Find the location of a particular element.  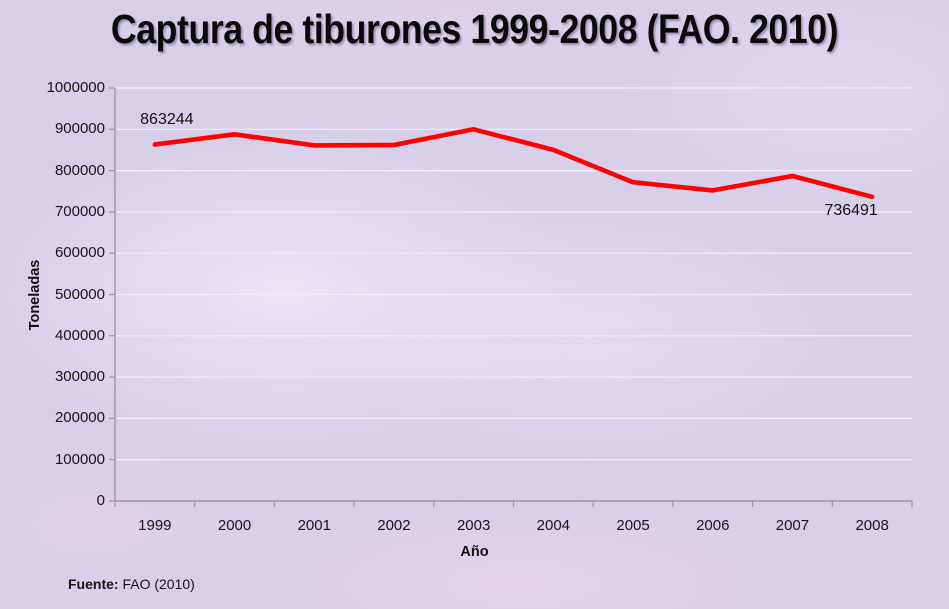

source-note: Fuente: FAO (2010) is located at coordinates (131, 584).